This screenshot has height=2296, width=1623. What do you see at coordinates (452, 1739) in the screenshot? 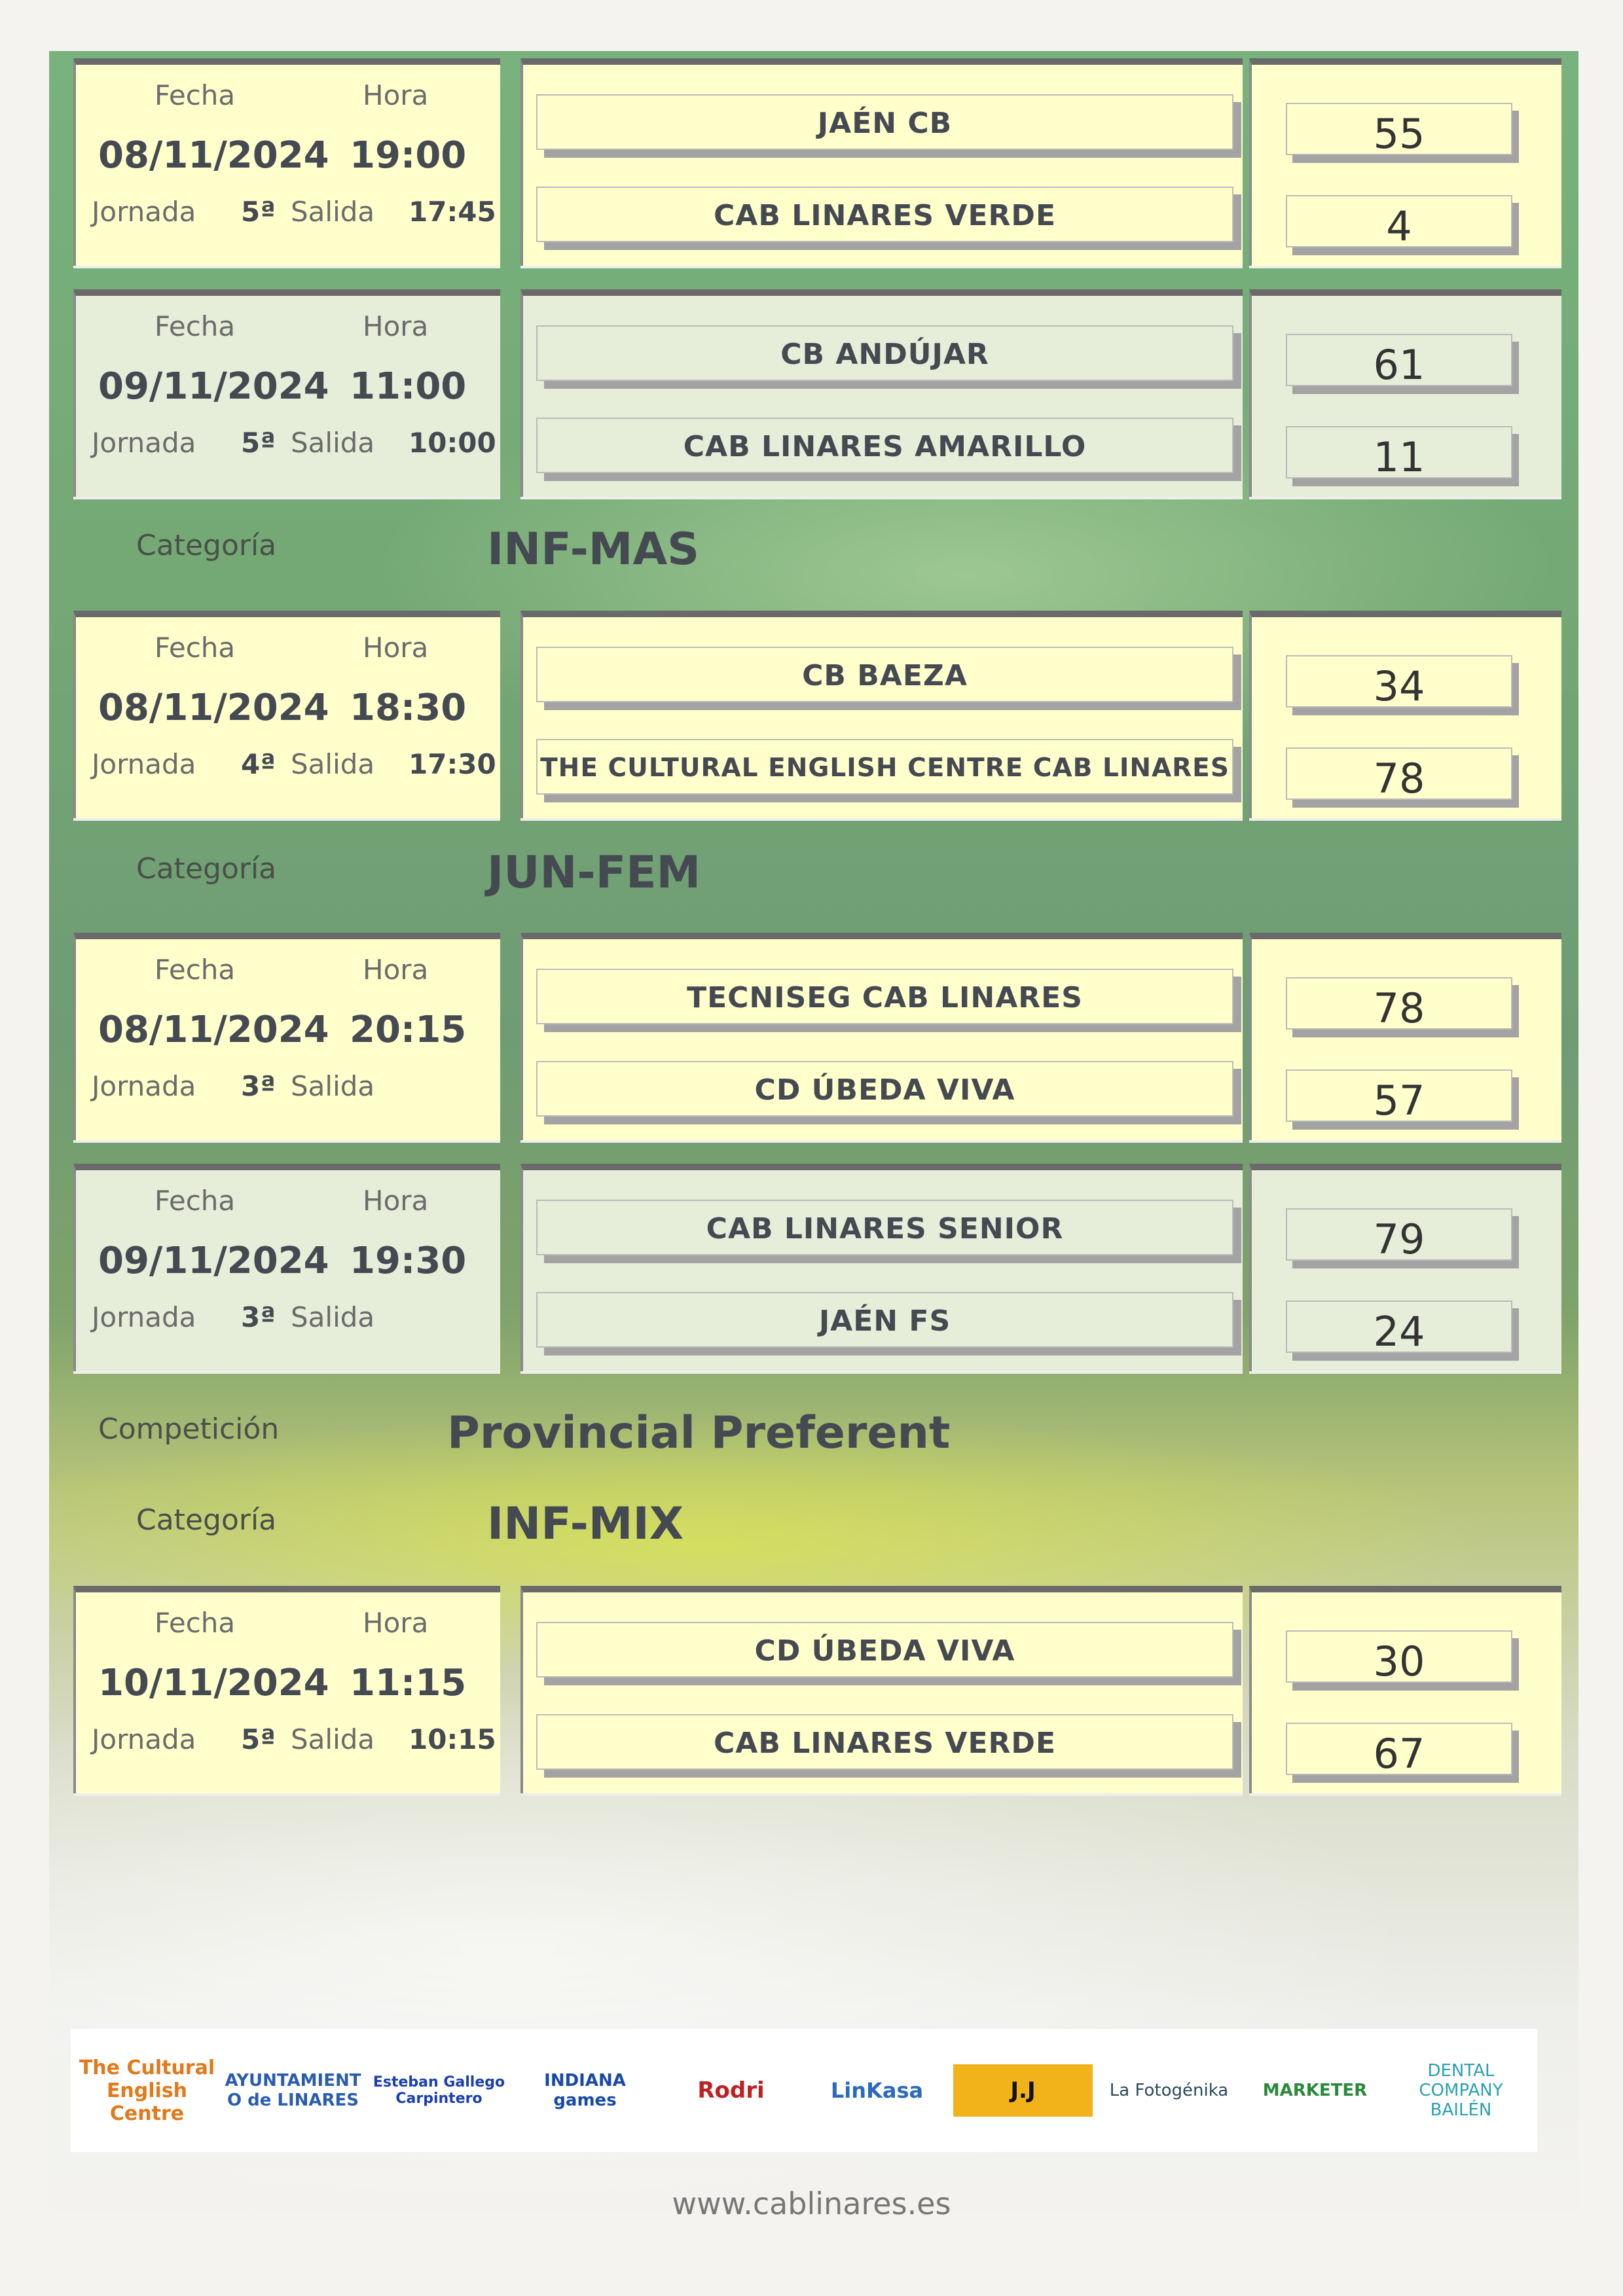
I see `salida-value: 10:15` at bounding box center [452, 1739].